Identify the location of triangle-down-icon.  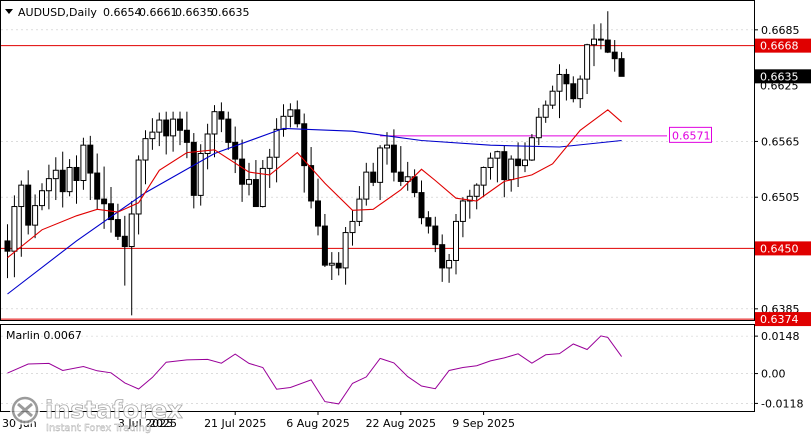
(9, 11).